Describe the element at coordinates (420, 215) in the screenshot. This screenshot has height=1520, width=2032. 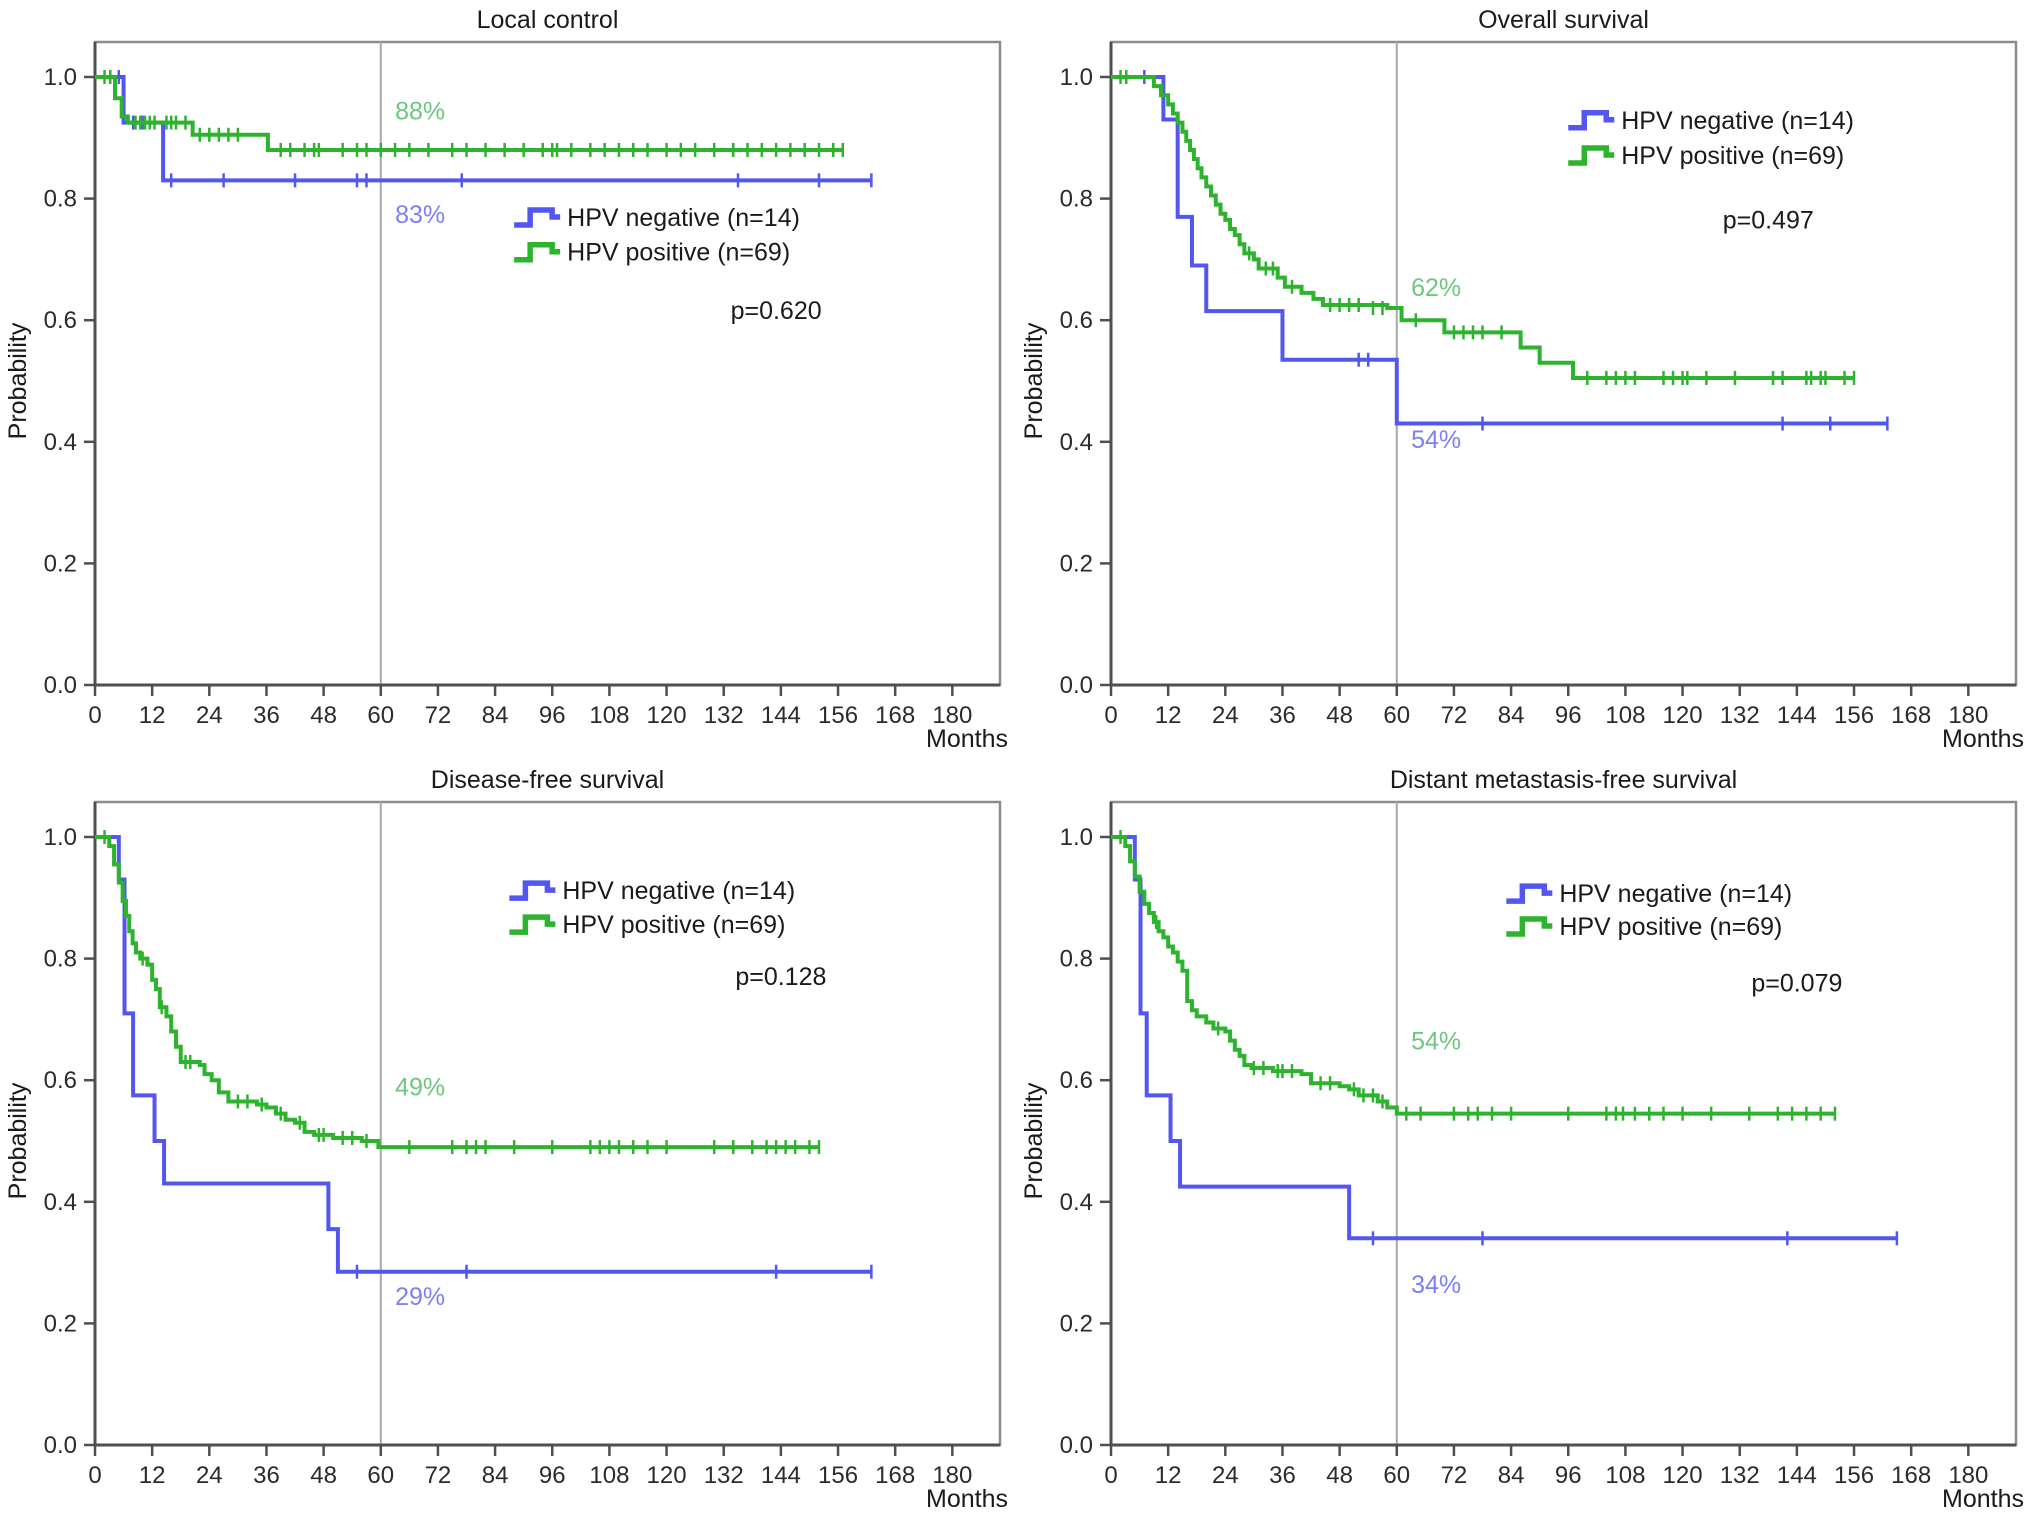
I see `annotation-83-percent: 83%` at that location.